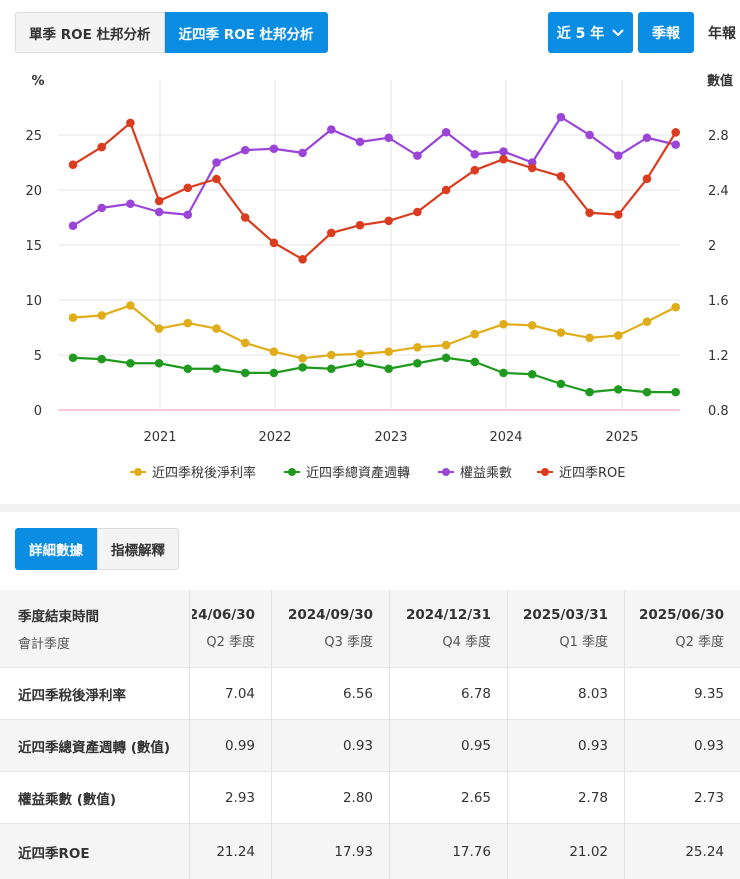 Image resolution: width=740 pixels, height=879 pixels. Describe the element at coordinates (718, 411) in the screenshot. I see `y2-tick-label: 0.8` at that location.